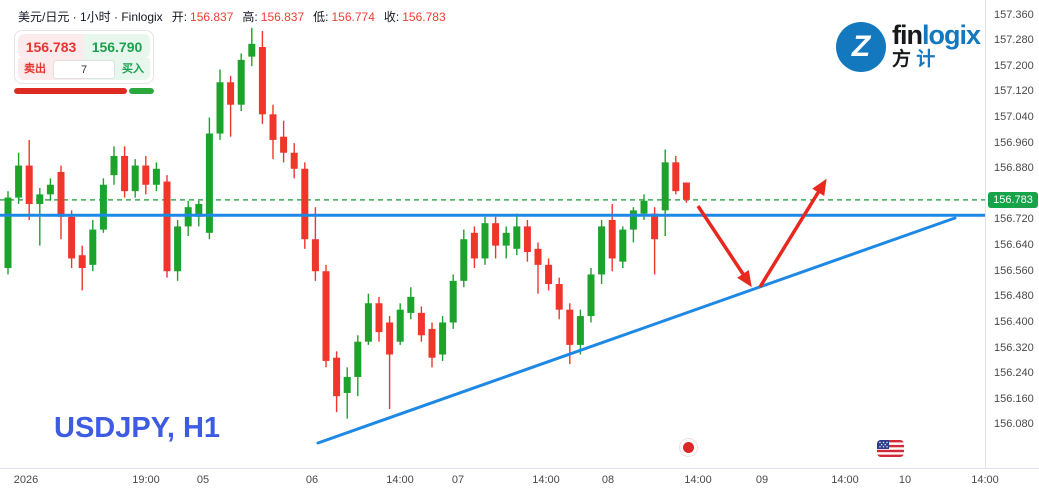 This screenshot has width=1039, height=491. What do you see at coordinates (724, 246) in the screenshot?
I see `forecast-arrow-down` at bounding box center [724, 246].